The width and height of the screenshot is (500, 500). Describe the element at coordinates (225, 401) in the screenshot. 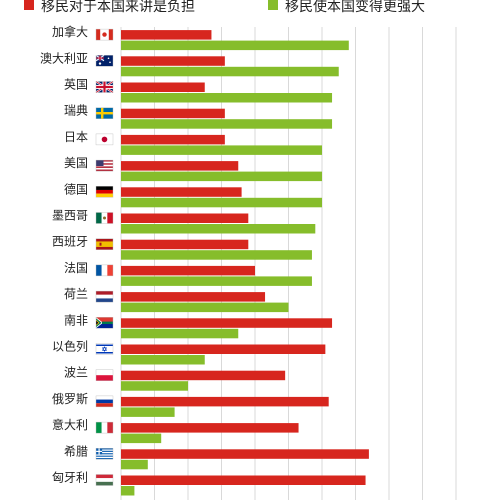

I see `bar-burden-russia` at that location.